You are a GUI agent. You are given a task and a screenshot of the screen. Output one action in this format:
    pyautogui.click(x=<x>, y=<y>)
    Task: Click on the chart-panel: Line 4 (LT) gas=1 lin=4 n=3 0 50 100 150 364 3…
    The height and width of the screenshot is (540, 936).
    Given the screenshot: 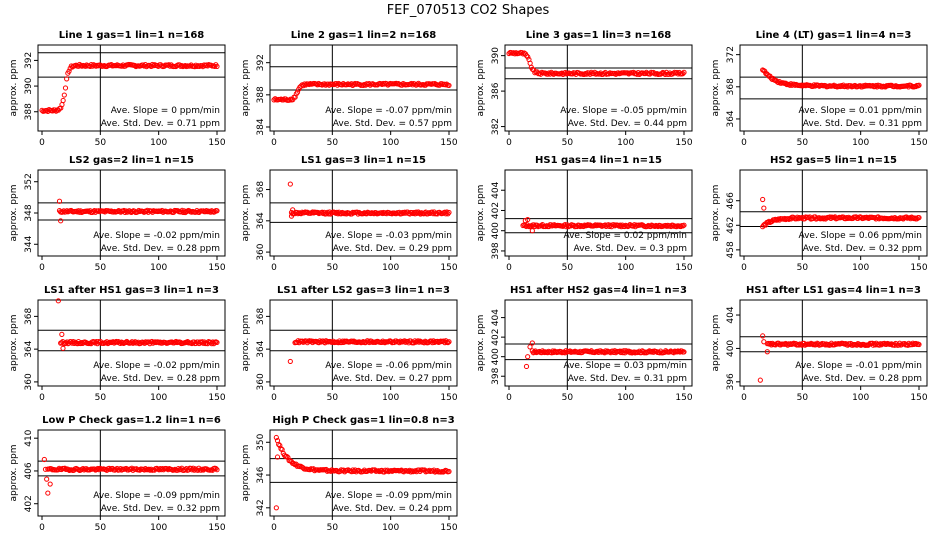 What is the action you would take?
    pyautogui.click(x=819, y=89)
    